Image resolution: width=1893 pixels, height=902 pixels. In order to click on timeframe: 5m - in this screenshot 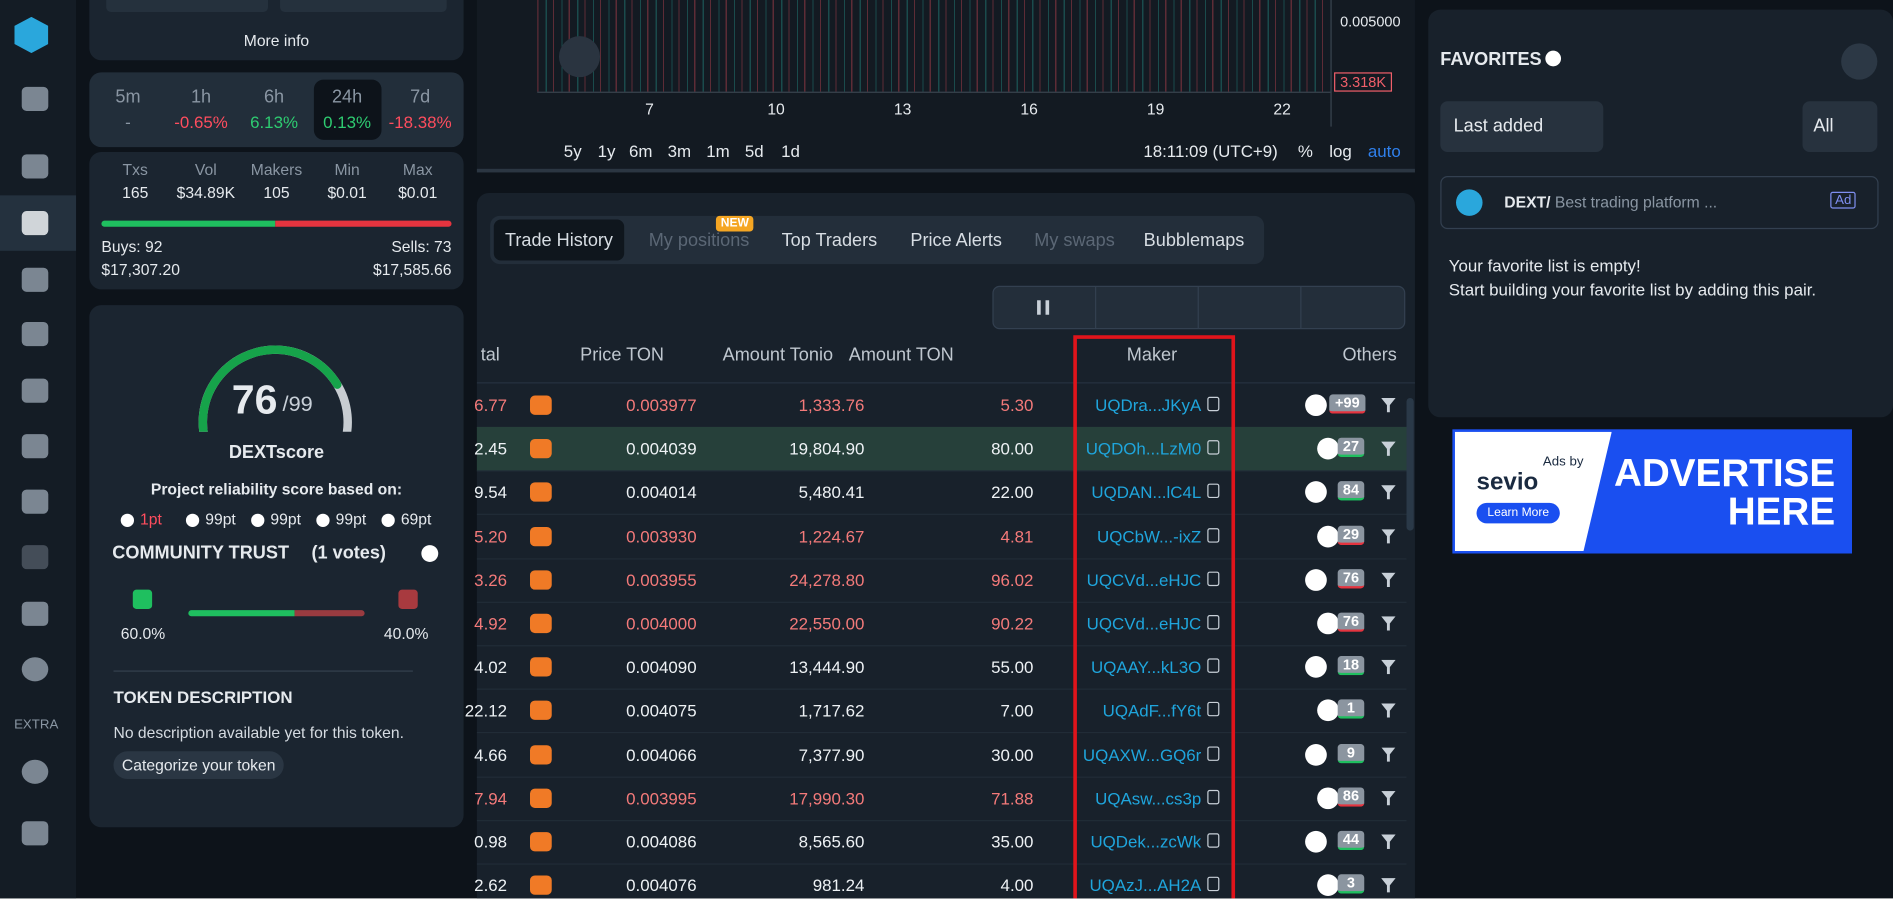, I will do `click(128, 110)`.